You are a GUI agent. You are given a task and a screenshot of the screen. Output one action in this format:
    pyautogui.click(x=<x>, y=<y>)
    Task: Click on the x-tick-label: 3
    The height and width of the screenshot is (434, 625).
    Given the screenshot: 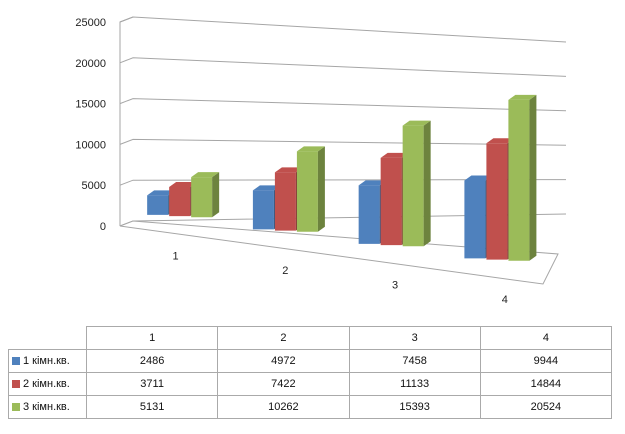 What is the action you would take?
    pyautogui.click(x=395, y=285)
    